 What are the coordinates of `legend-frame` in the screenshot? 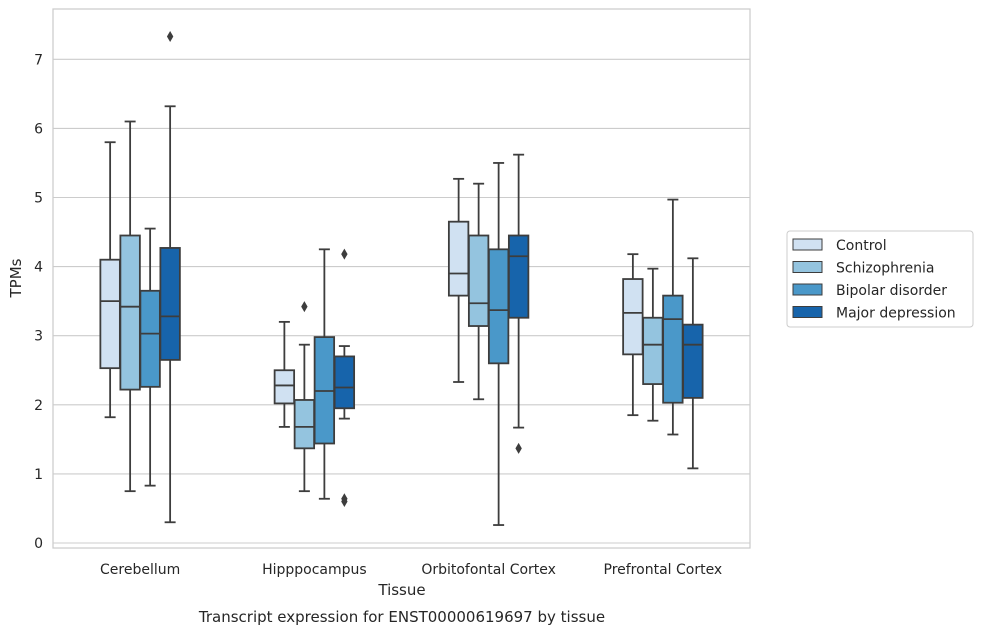 It's located at (880, 279).